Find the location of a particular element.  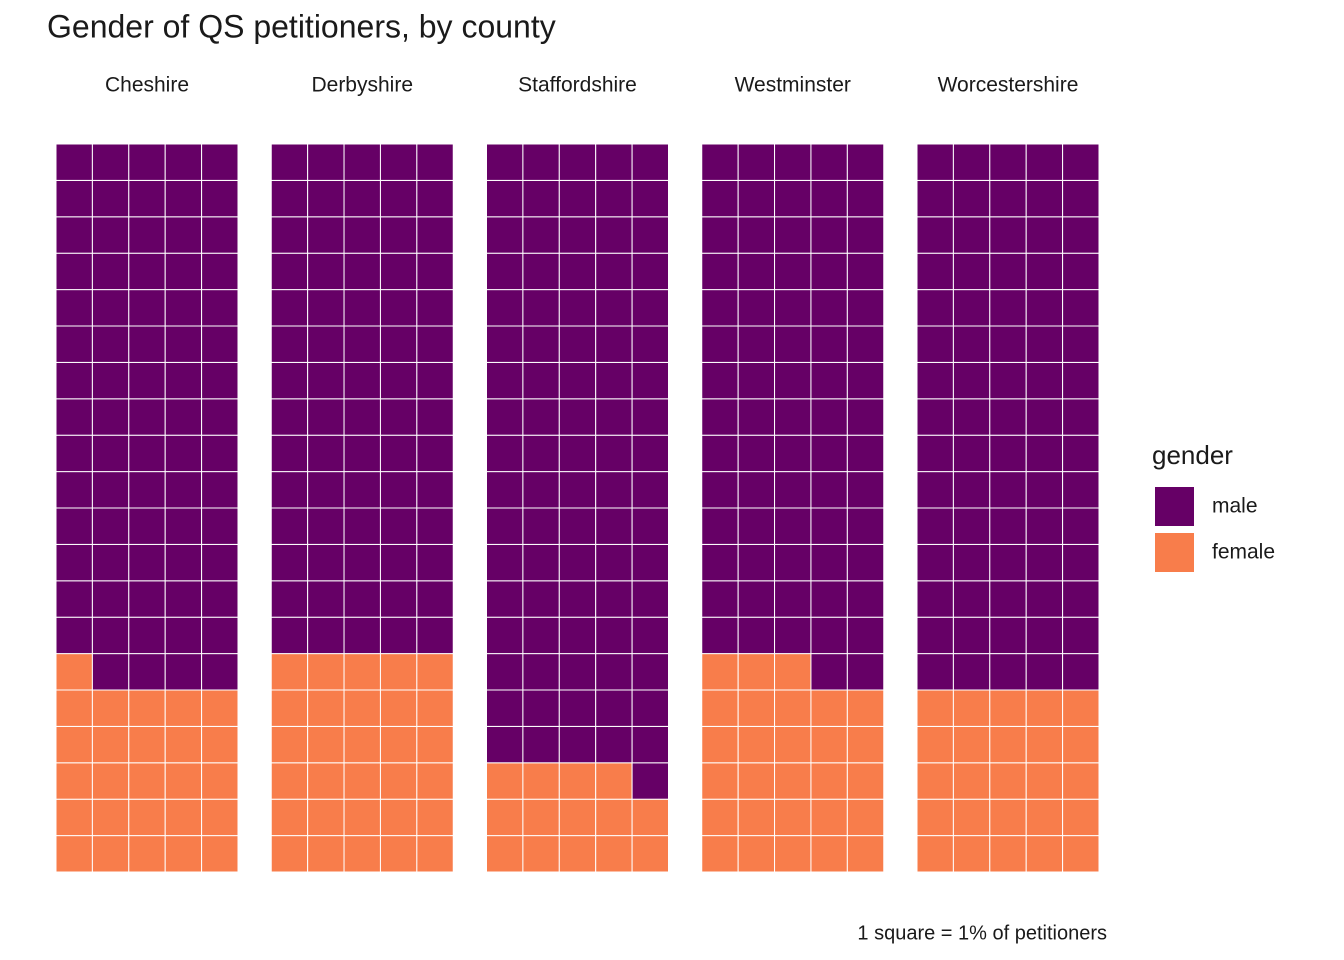

legend-key is located at coordinates (1174, 506).